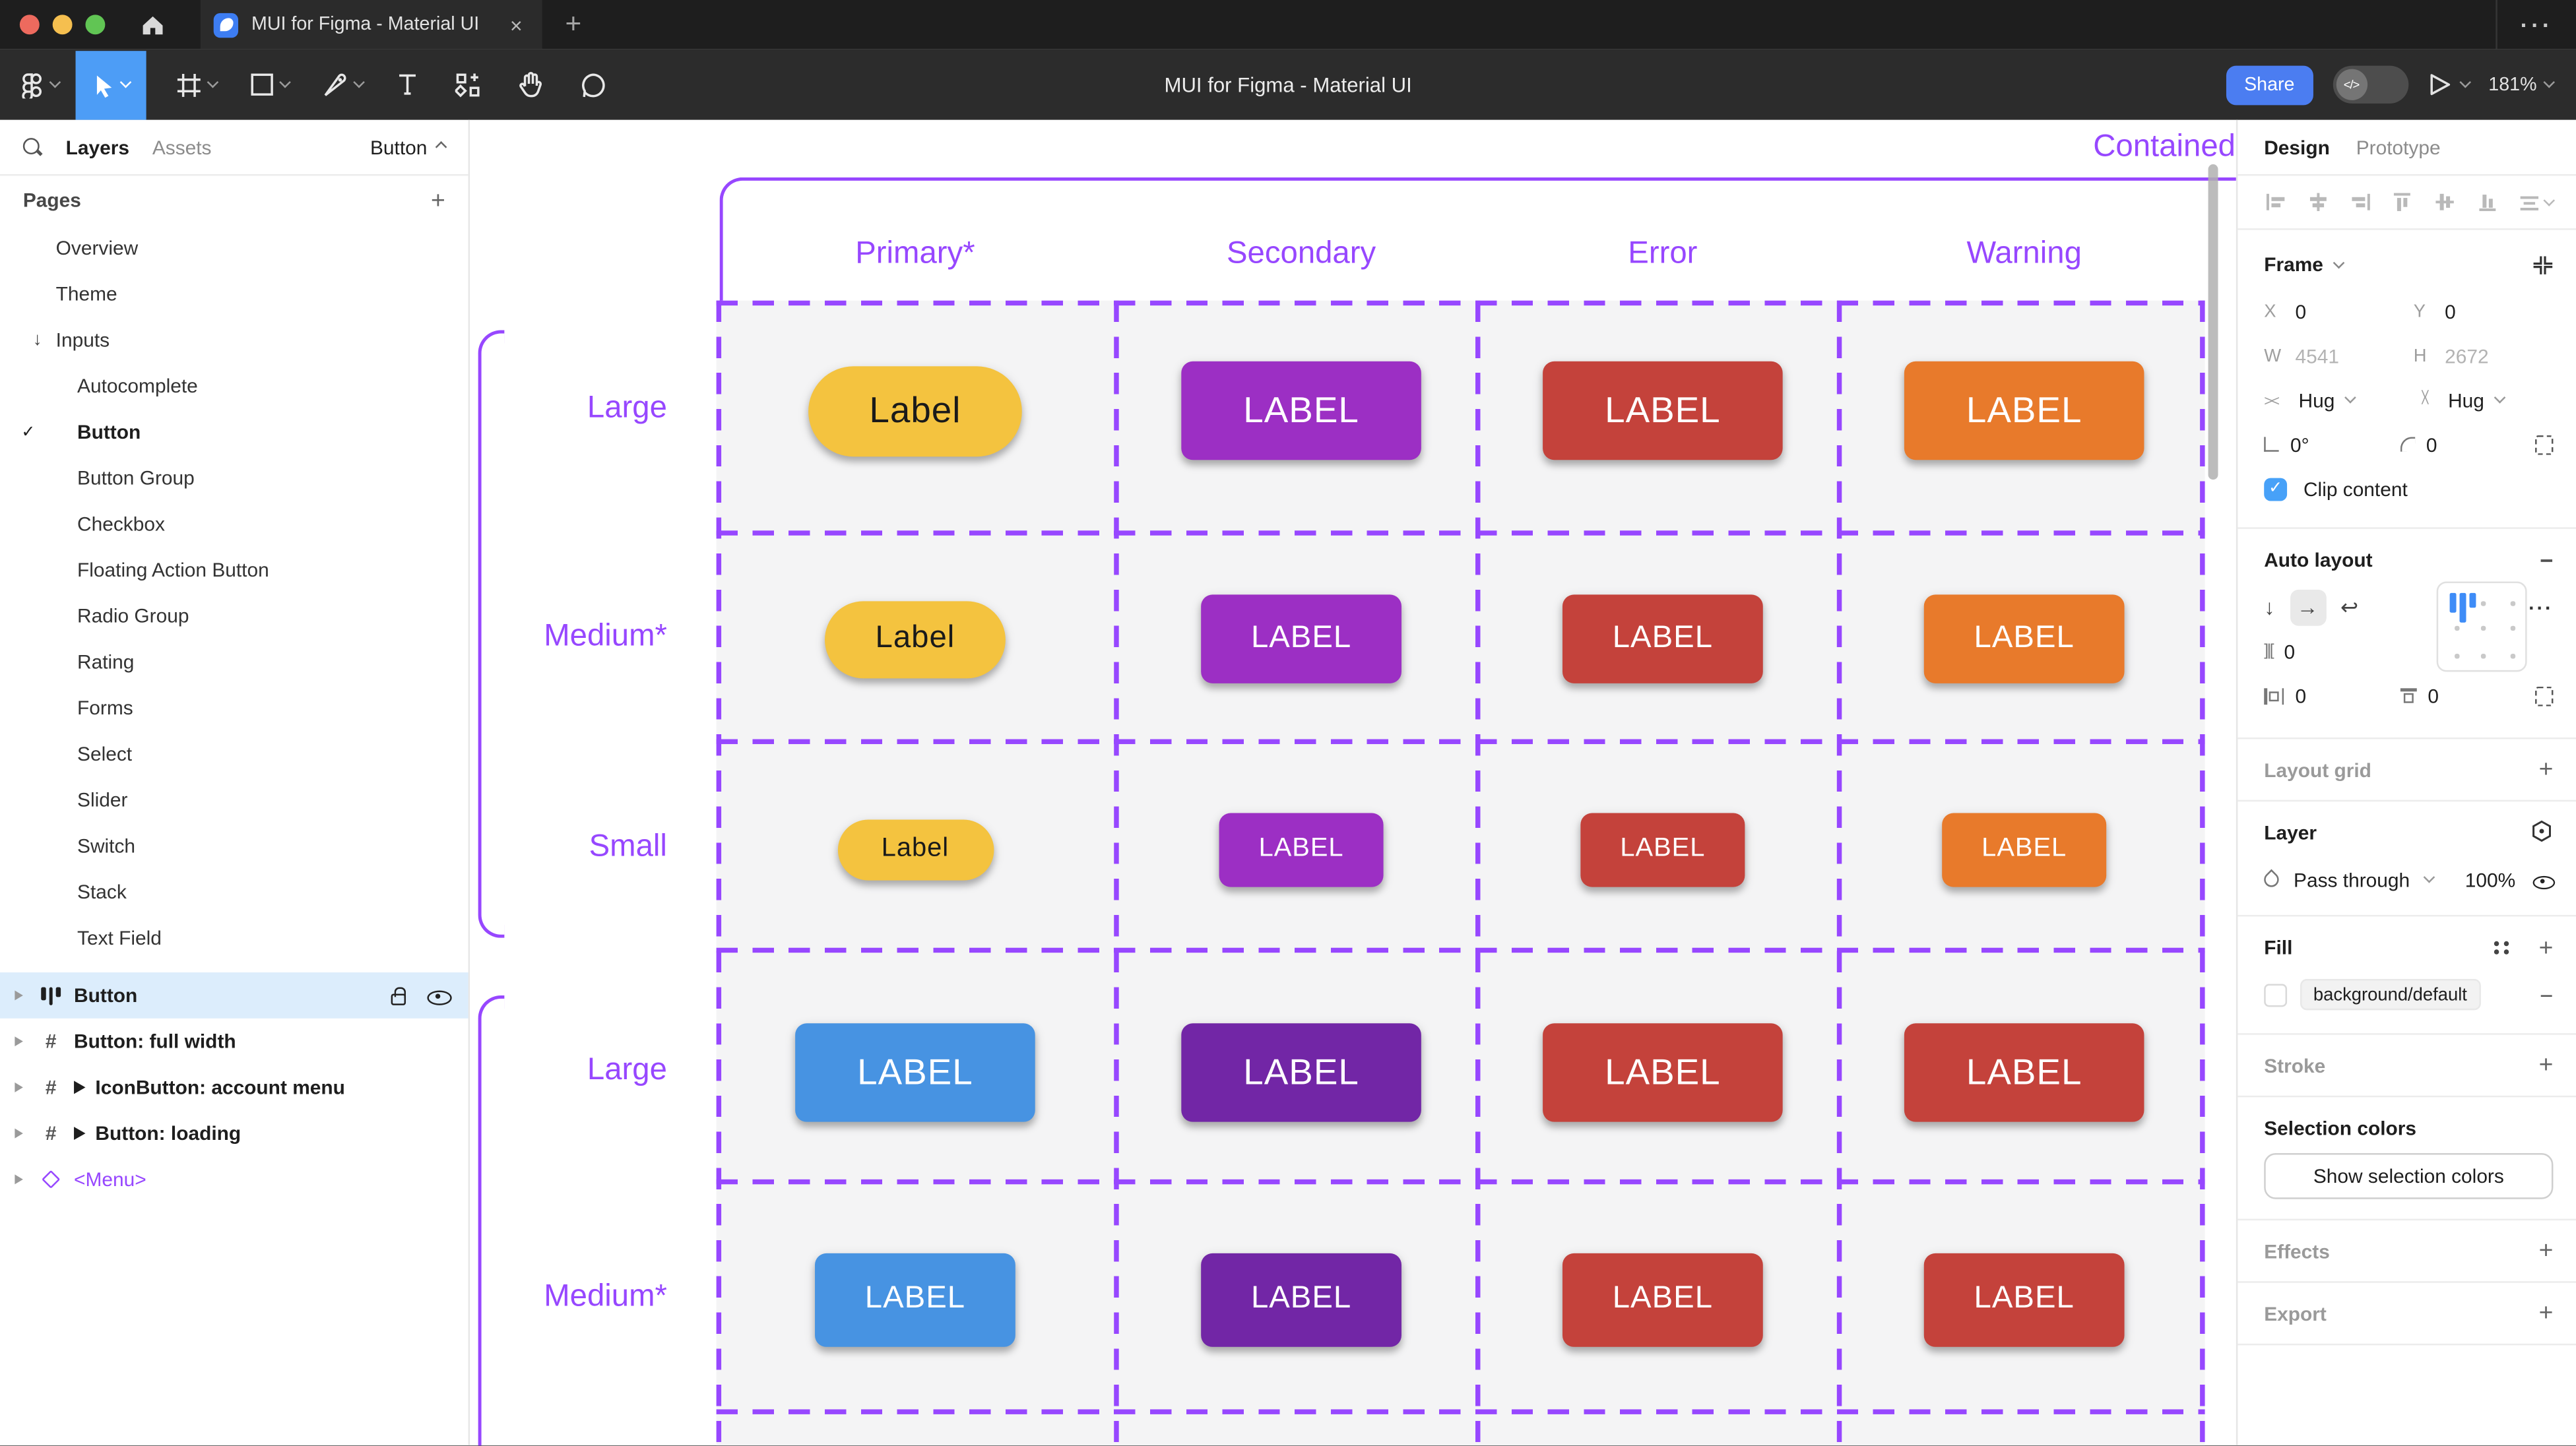 The width and height of the screenshot is (2576, 1446). What do you see at coordinates (2522, 84) in the screenshot?
I see `zoom-menu: 181%` at bounding box center [2522, 84].